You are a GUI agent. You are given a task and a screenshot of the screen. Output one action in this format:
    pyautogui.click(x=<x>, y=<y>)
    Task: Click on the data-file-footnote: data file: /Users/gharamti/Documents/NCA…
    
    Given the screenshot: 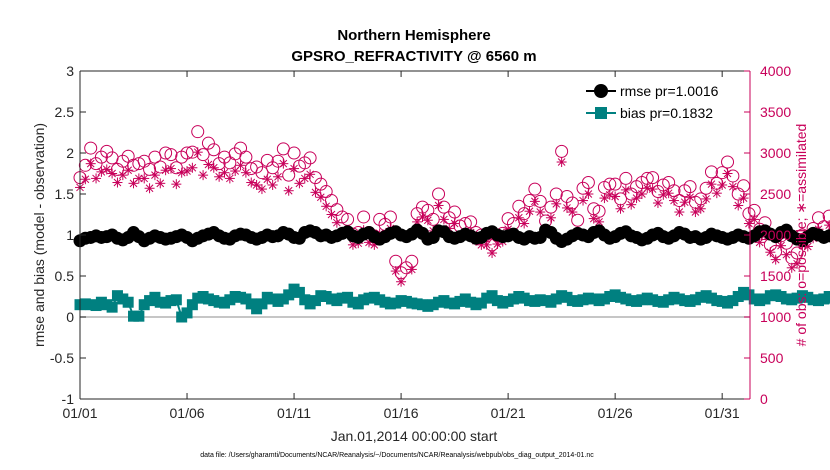 What is the action you would take?
    pyautogui.click(x=397, y=455)
    